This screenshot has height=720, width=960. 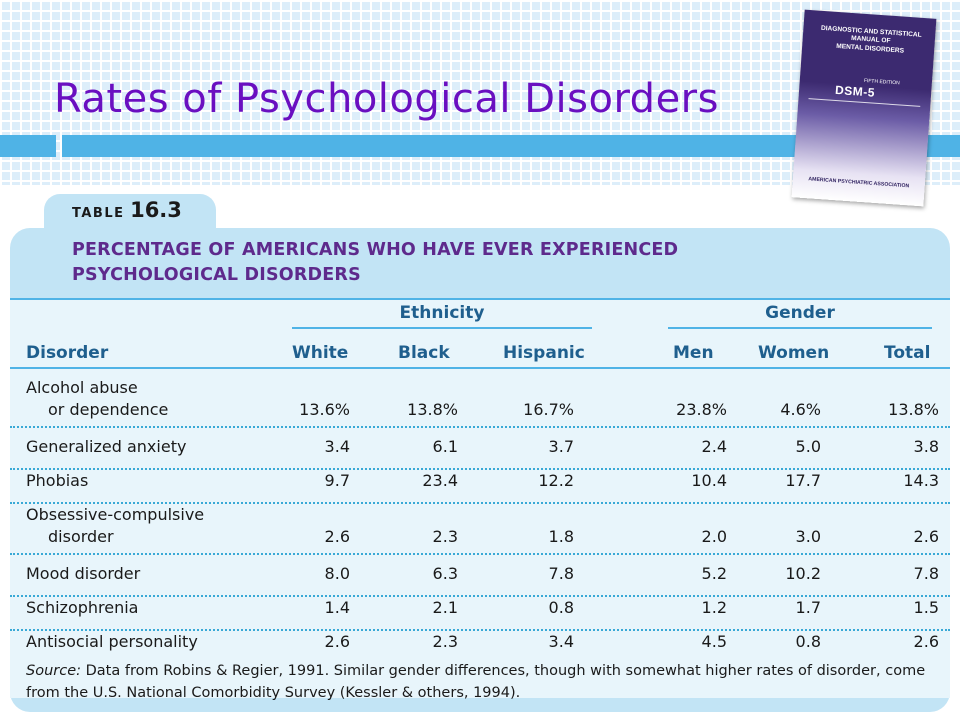 What do you see at coordinates (859, 183) in the screenshot?
I see `book-publisher: AMERICAN PSYCHIATRIC ASSOCIATION` at bounding box center [859, 183].